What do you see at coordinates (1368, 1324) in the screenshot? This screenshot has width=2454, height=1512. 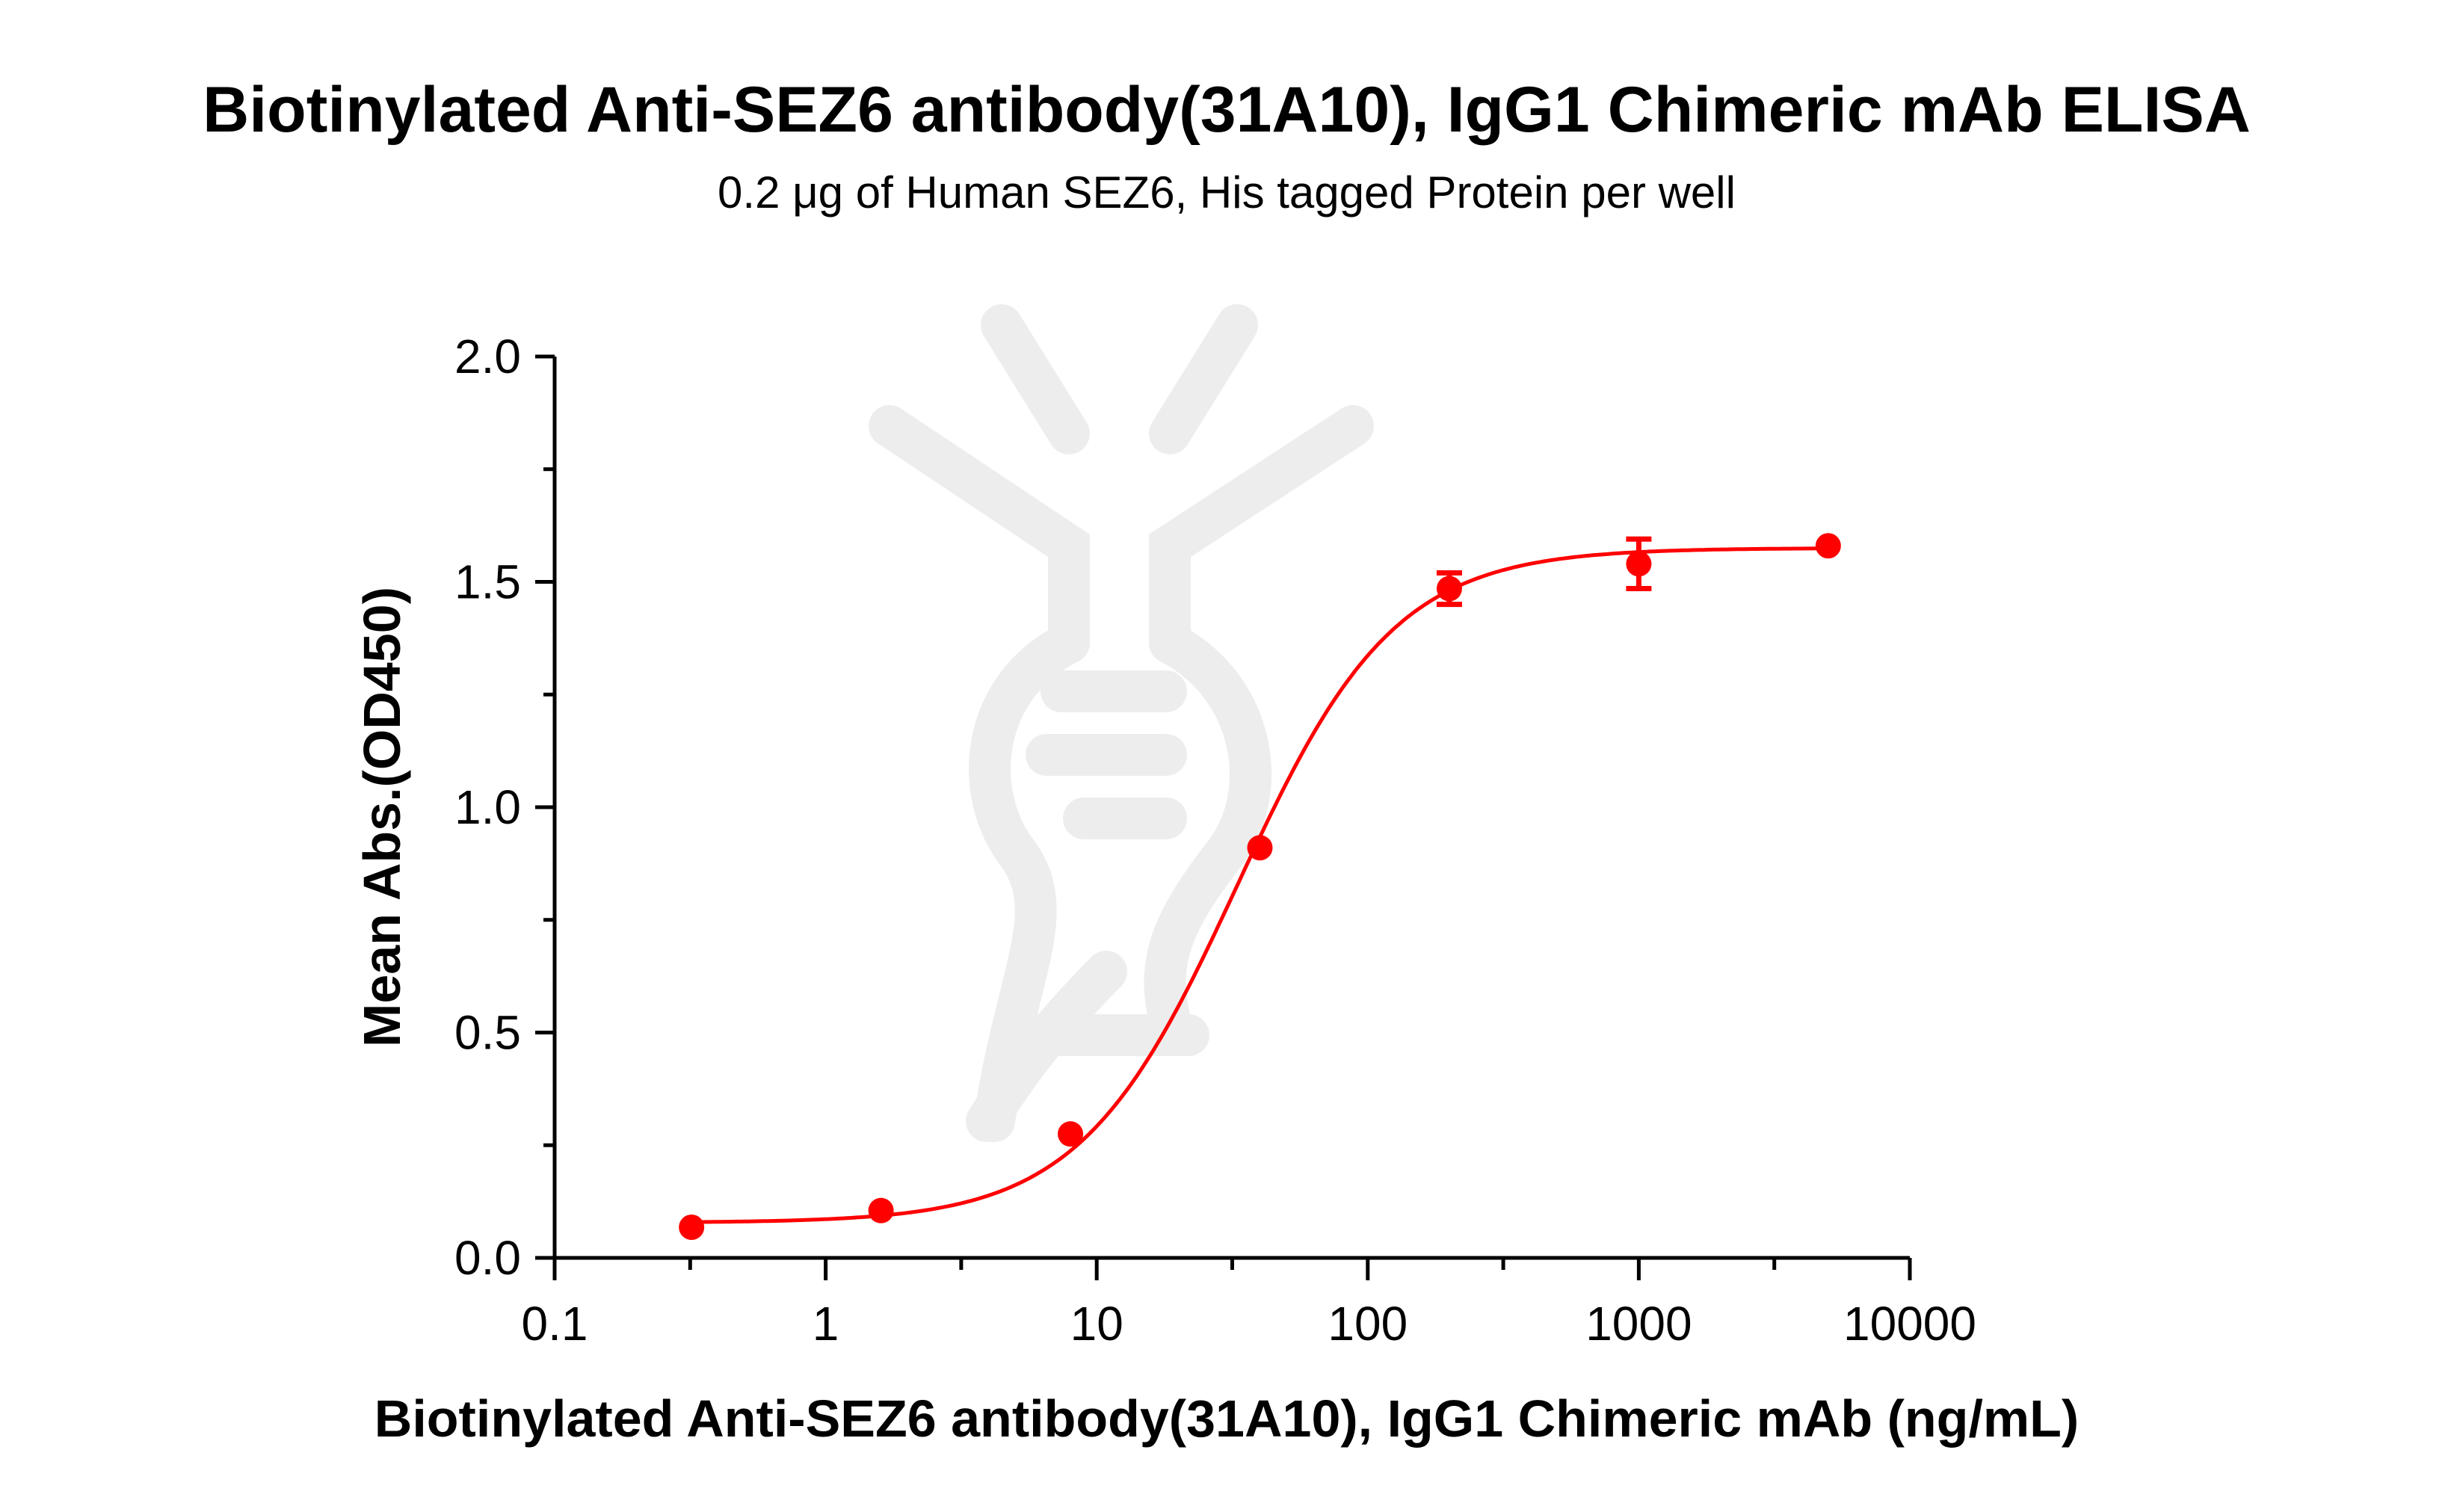 I see `x-tick-label: 100` at bounding box center [1368, 1324].